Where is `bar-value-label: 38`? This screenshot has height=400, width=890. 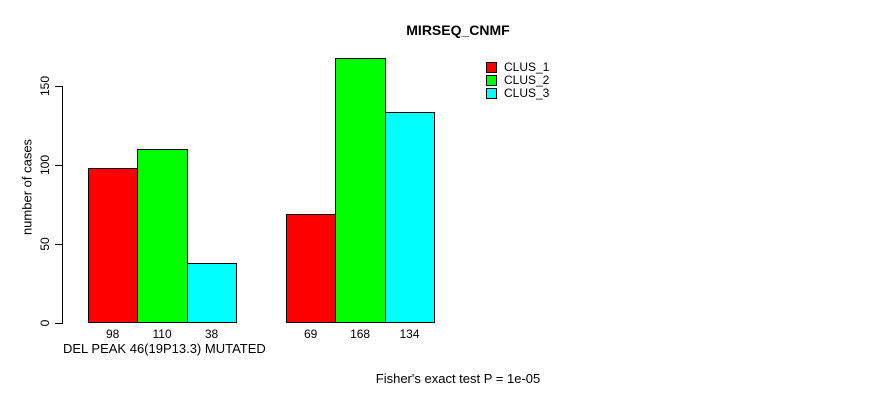 bar-value-label: 38 is located at coordinates (211, 334).